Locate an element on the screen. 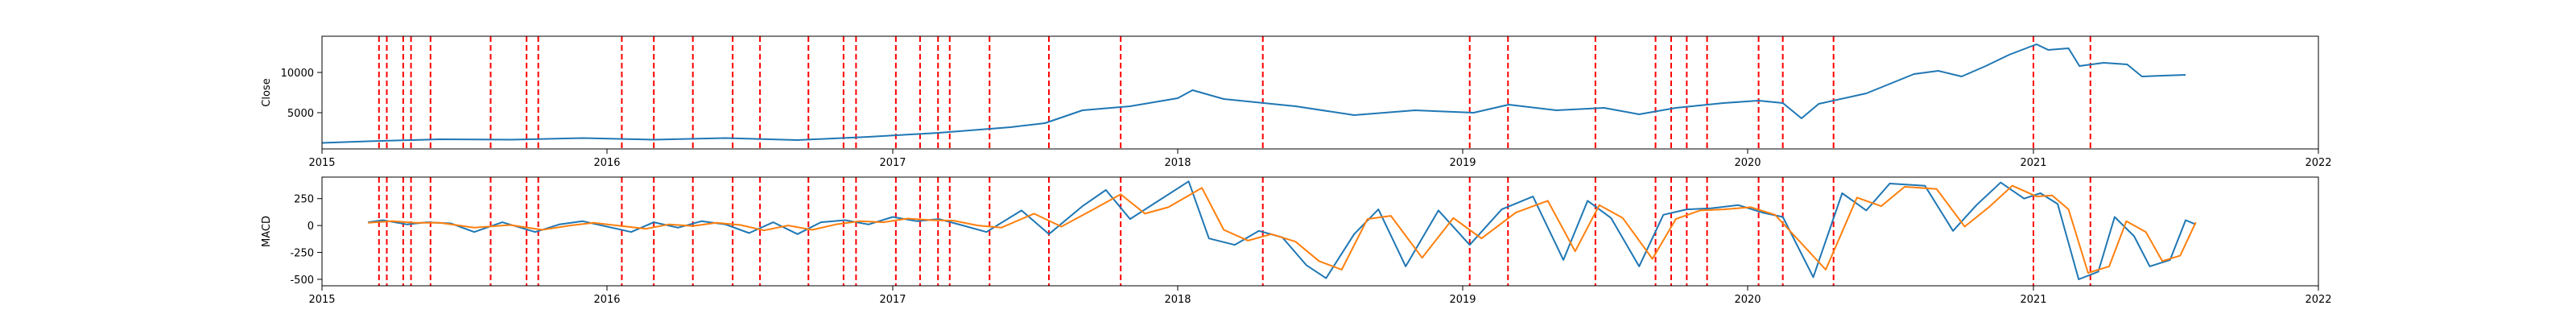 The height and width of the screenshot is (322, 2576). y-tick-label: 0 is located at coordinates (311, 227).